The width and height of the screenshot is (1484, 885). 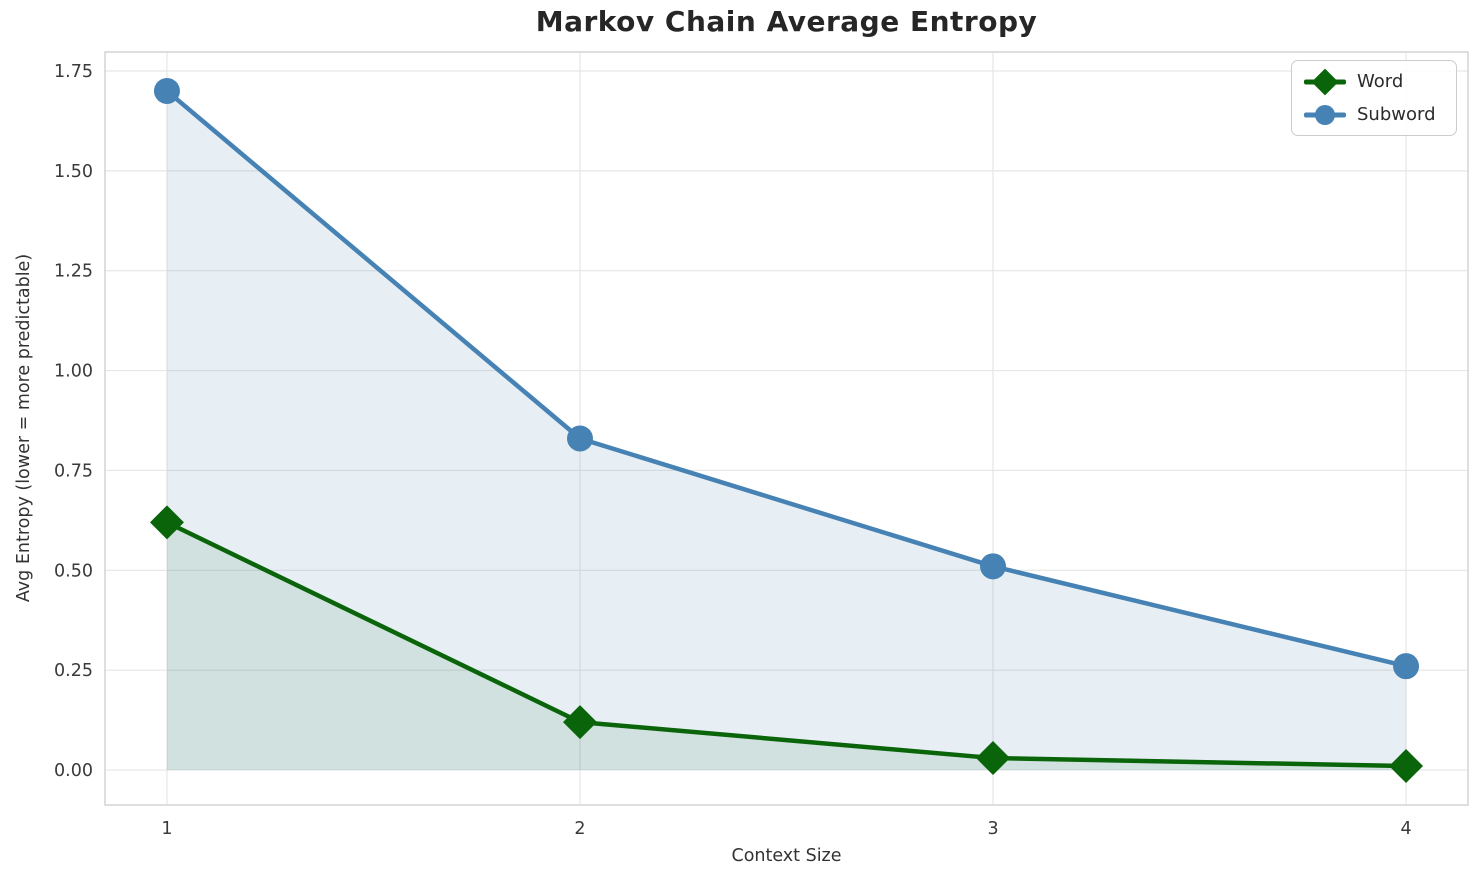 I want to click on legend-item-word: Word, so click(x=1374, y=81).